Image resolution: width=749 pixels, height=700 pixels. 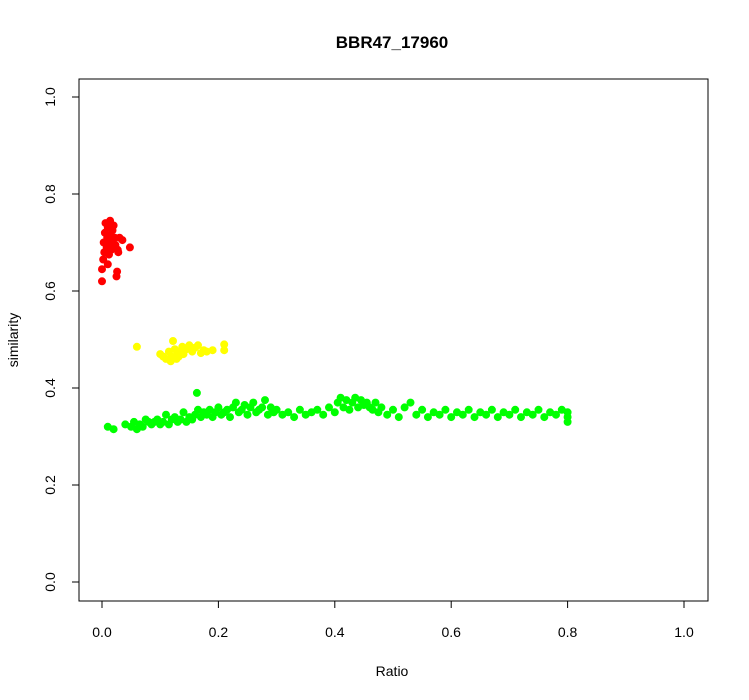 I want to click on x-tick-label: 0.0, so click(x=102, y=632).